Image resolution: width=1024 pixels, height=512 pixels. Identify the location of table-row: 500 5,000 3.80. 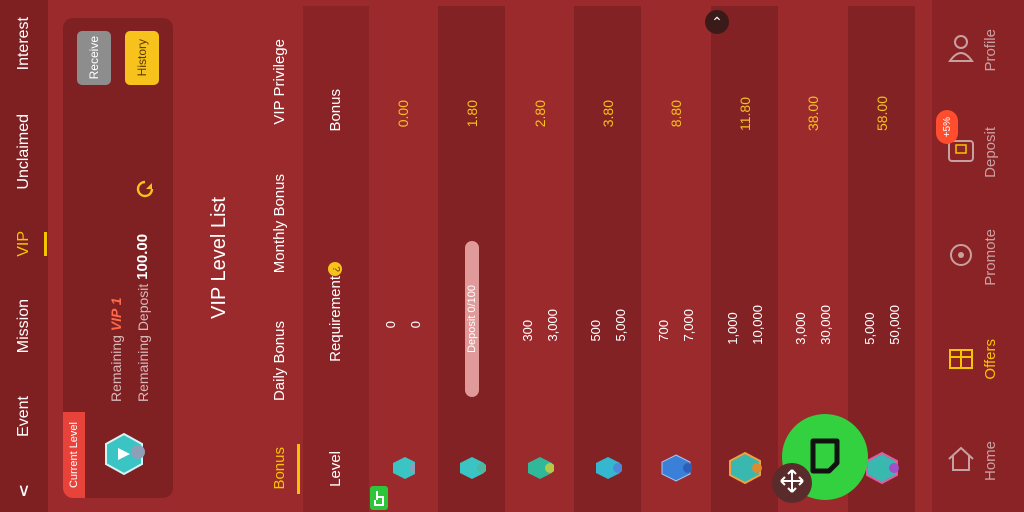
(607, 259).